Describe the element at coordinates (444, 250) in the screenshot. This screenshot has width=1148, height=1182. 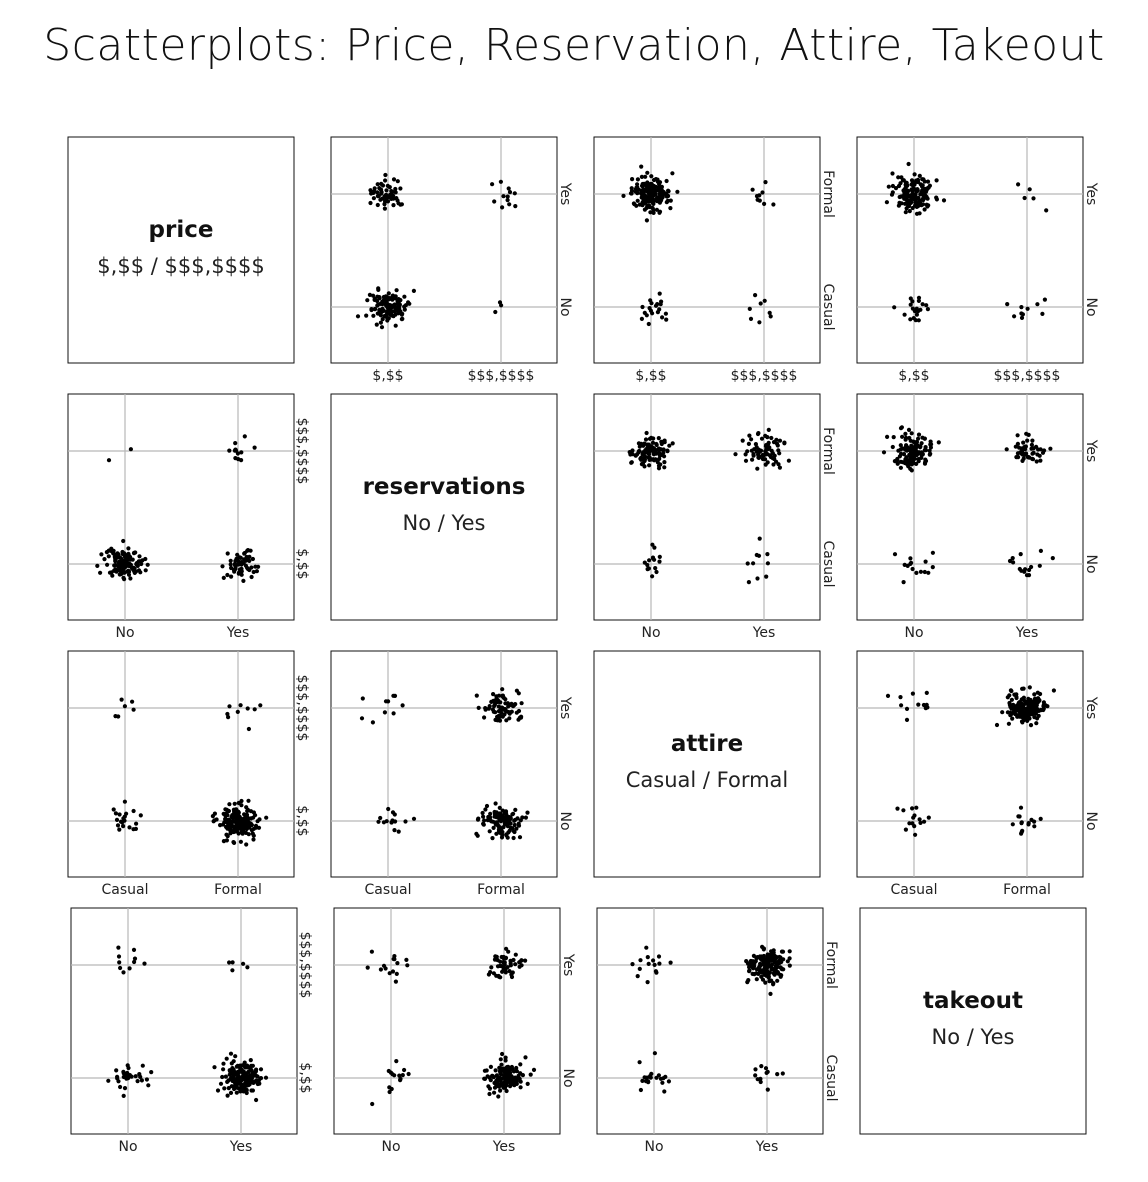
I see `panel-r0-c1-frame` at that location.